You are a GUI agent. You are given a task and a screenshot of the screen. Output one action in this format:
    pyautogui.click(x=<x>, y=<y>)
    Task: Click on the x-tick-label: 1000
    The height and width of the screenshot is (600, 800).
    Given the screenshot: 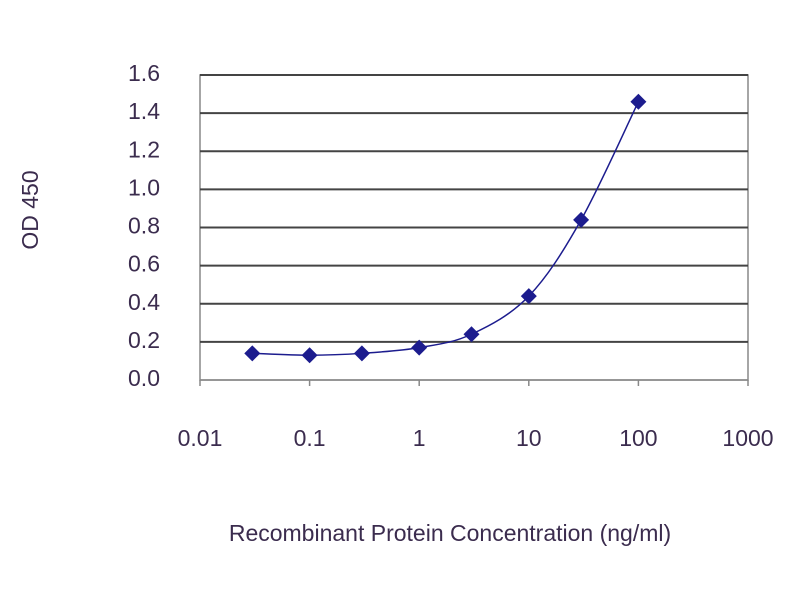 What is the action you would take?
    pyautogui.click(x=747, y=438)
    